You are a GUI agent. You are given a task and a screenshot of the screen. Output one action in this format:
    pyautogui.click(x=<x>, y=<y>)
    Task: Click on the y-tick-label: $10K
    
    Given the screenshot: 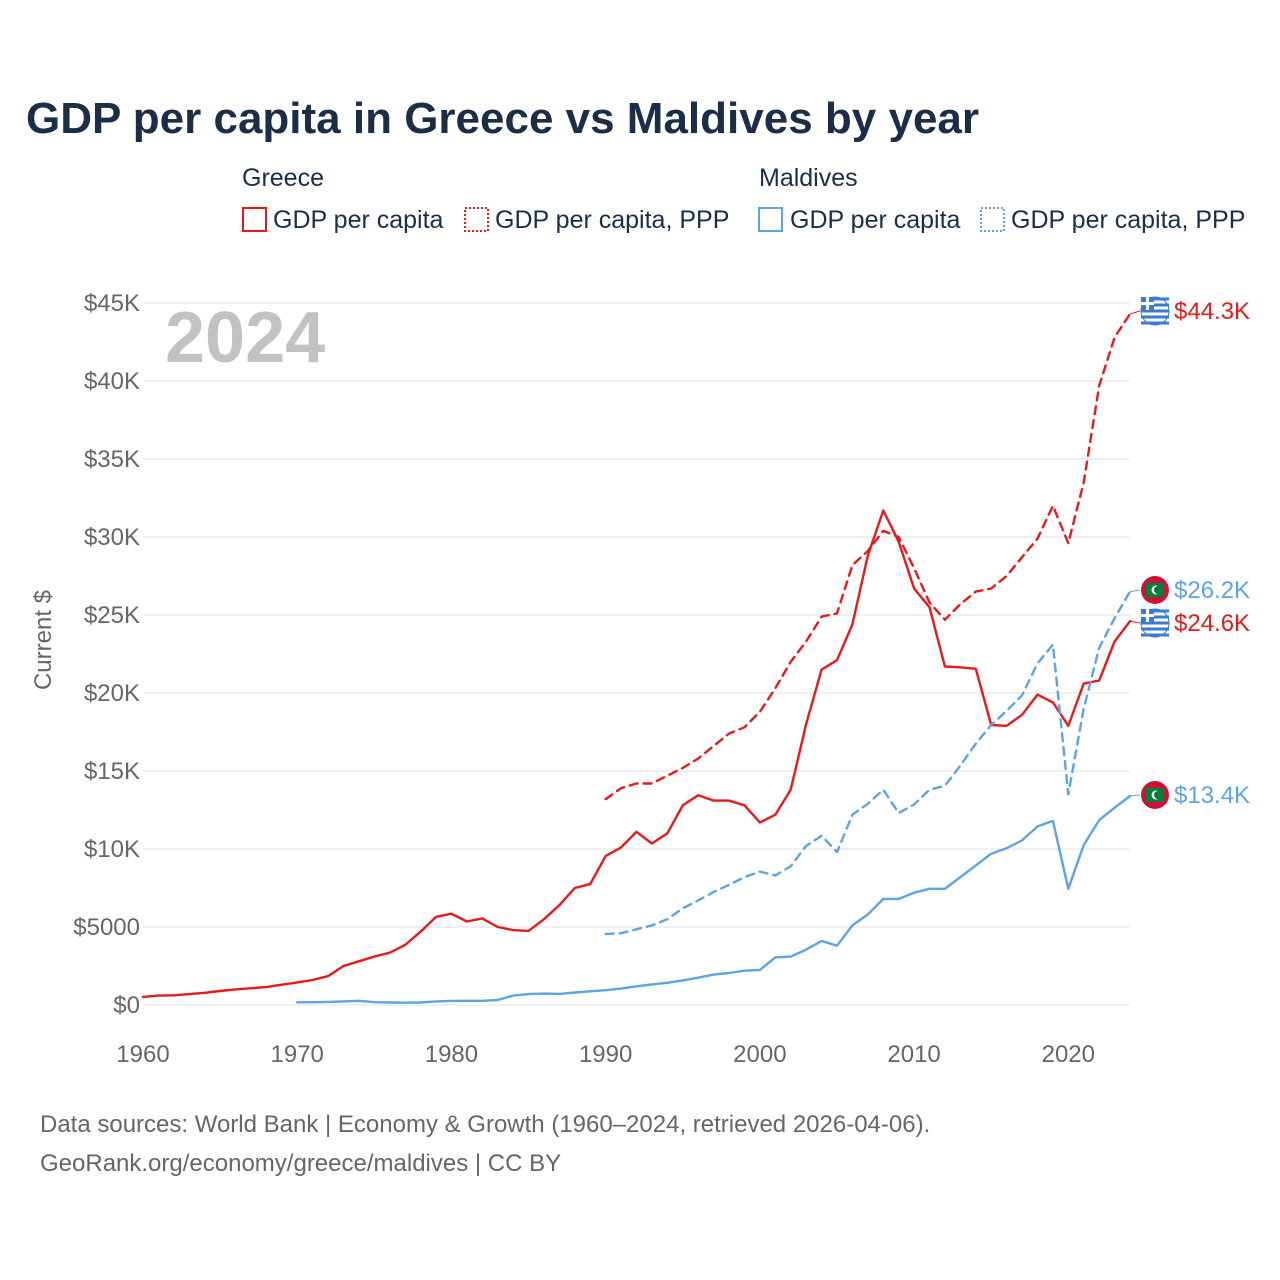 What is the action you would take?
    pyautogui.click(x=112, y=849)
    